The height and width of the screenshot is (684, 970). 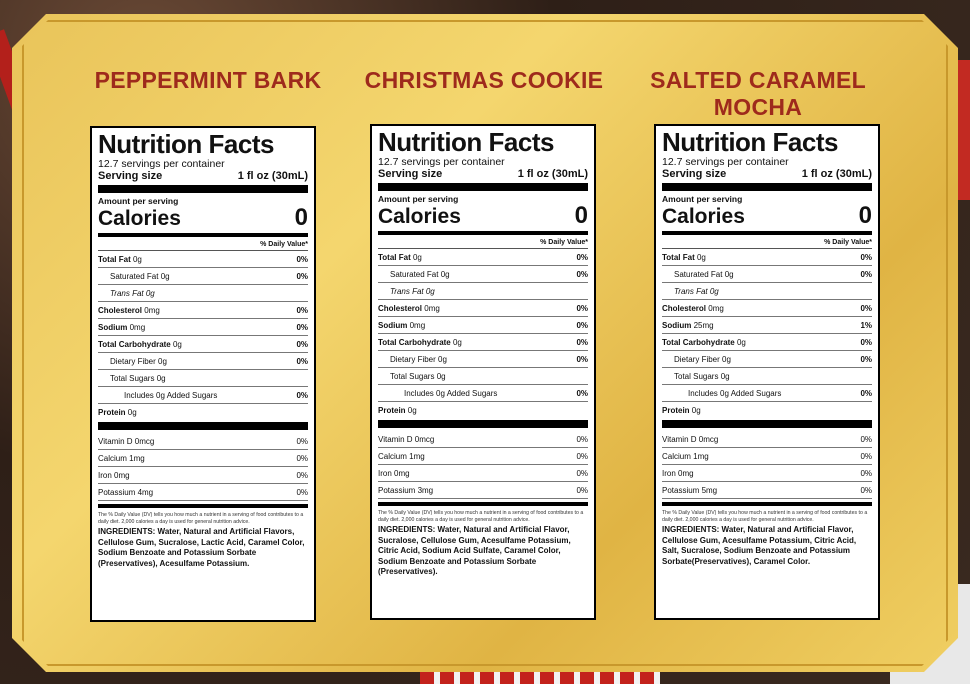 What do you see at coordinates (483, 490) in the screenshot?
I see `potassium-row: Potassium 3mg 0%` at bounding box center [483, 490].